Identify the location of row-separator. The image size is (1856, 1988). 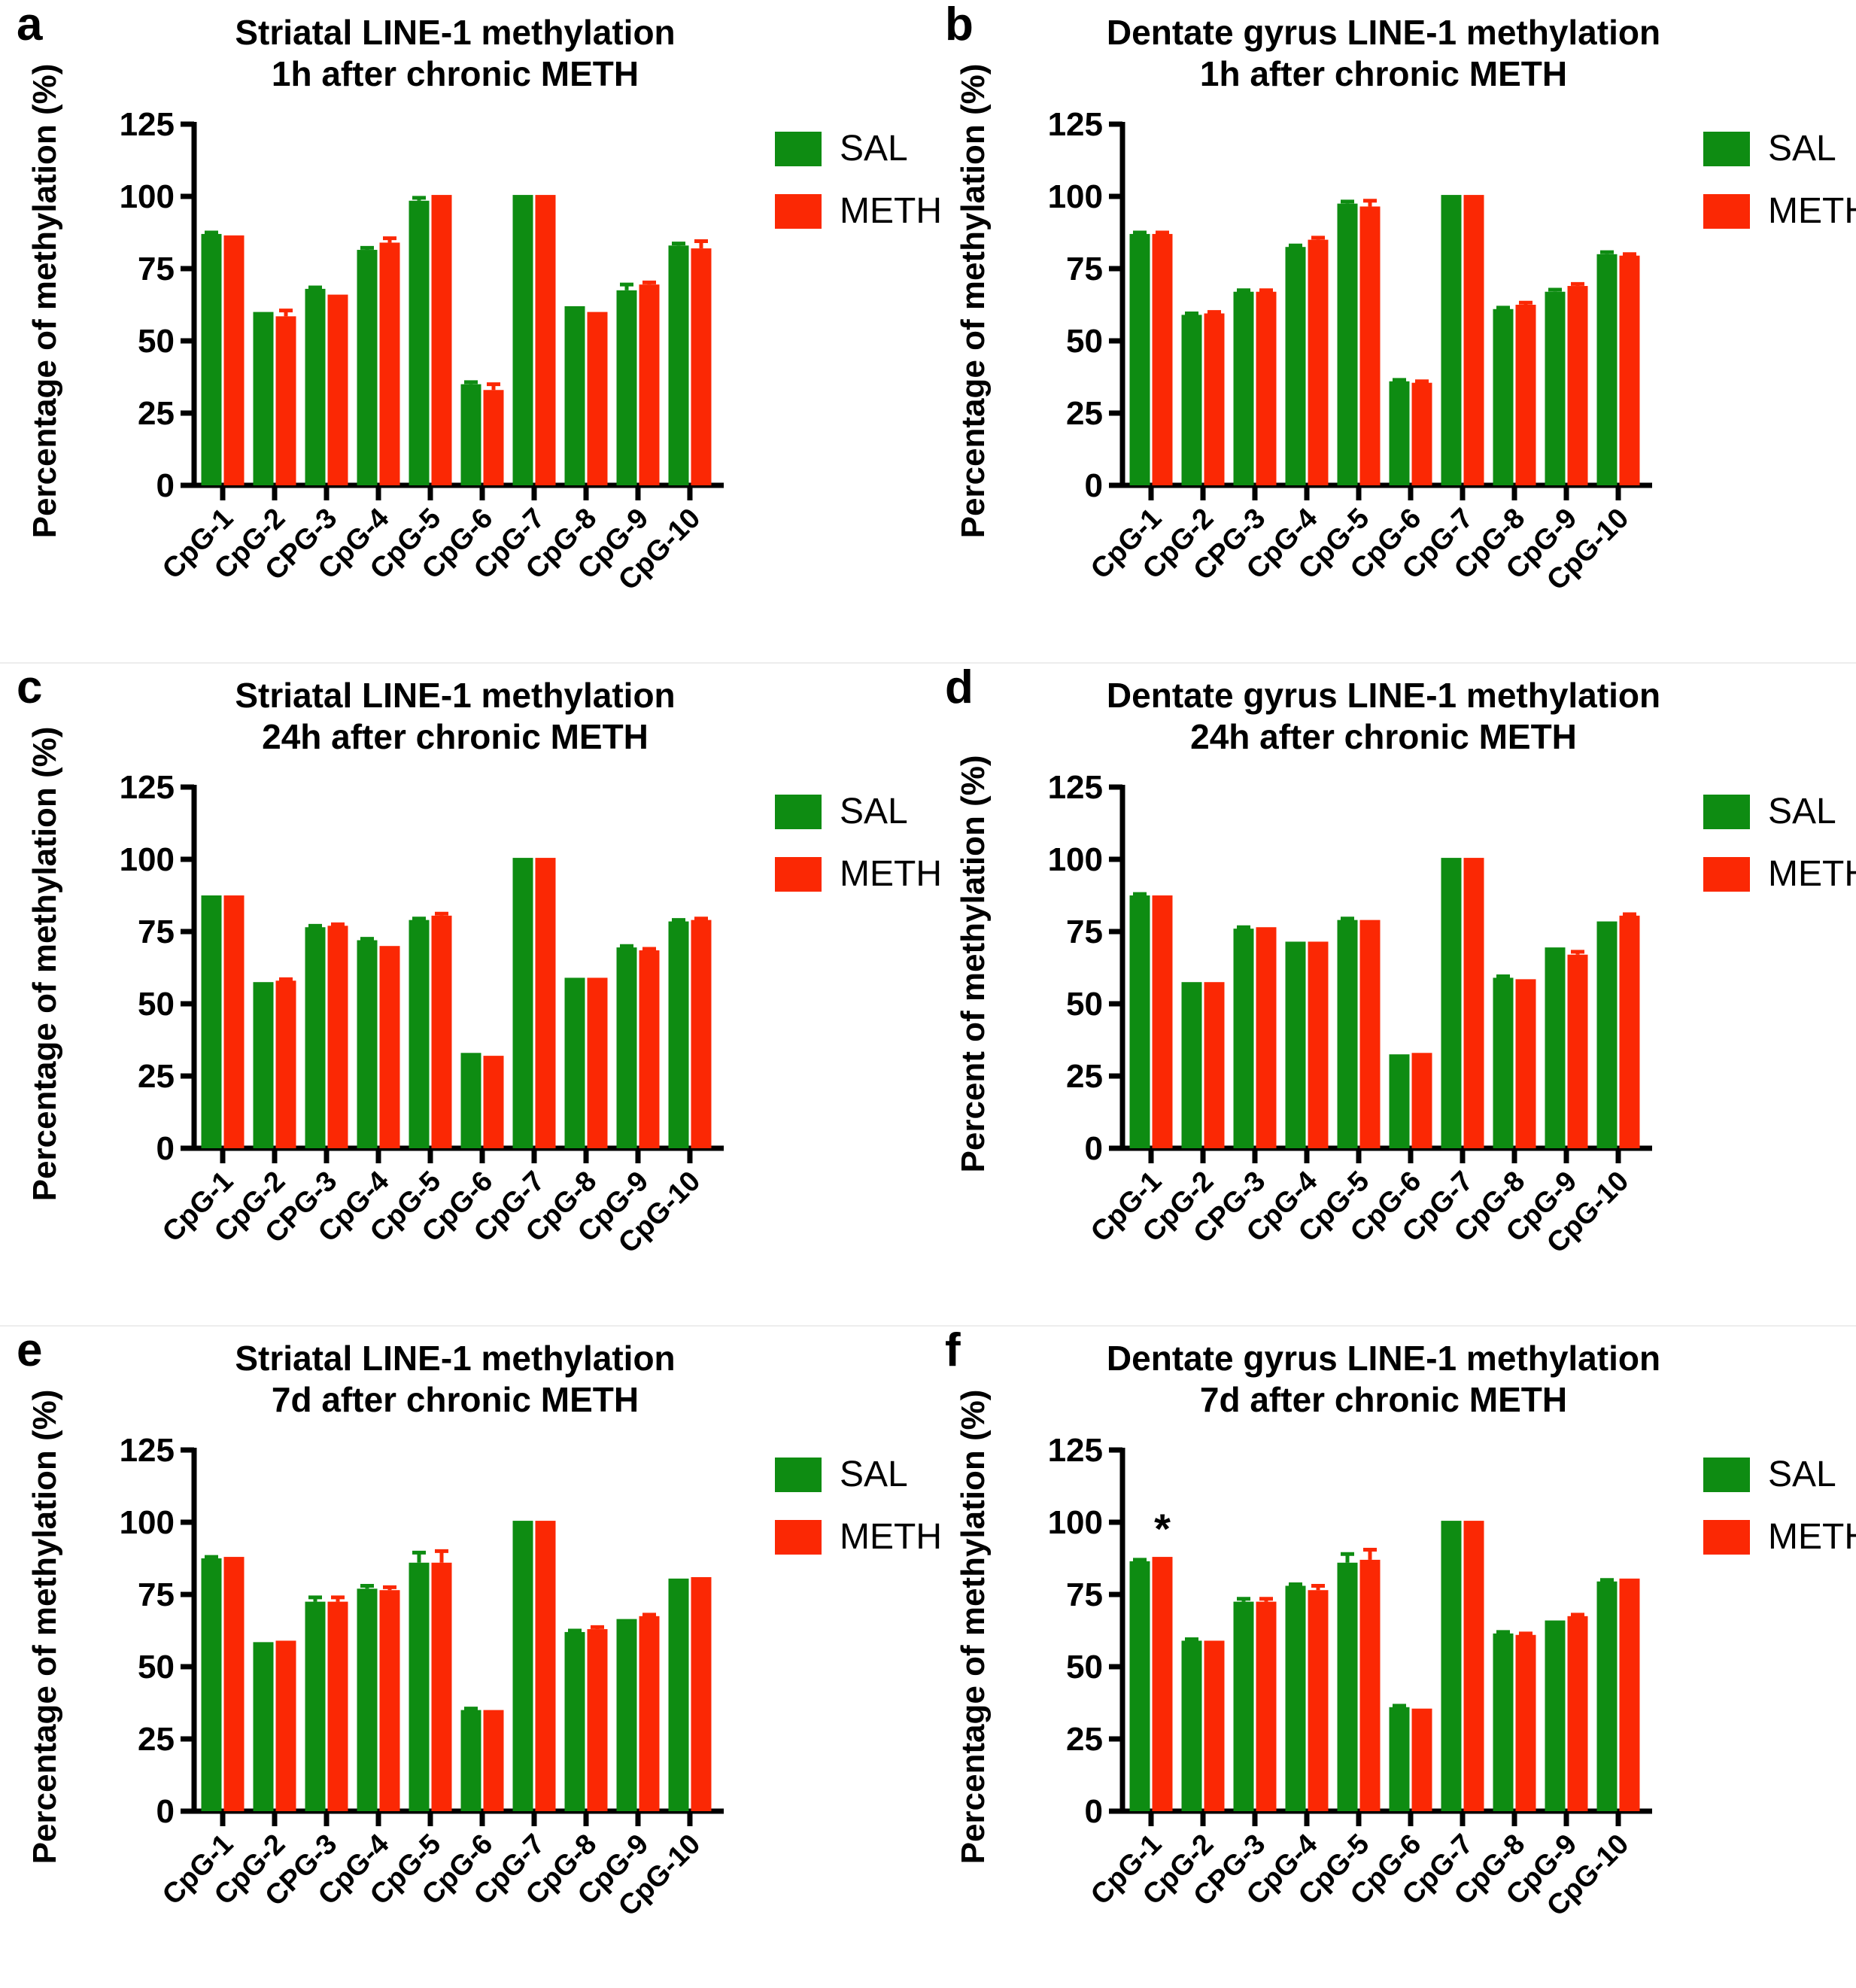
(928, 1326).